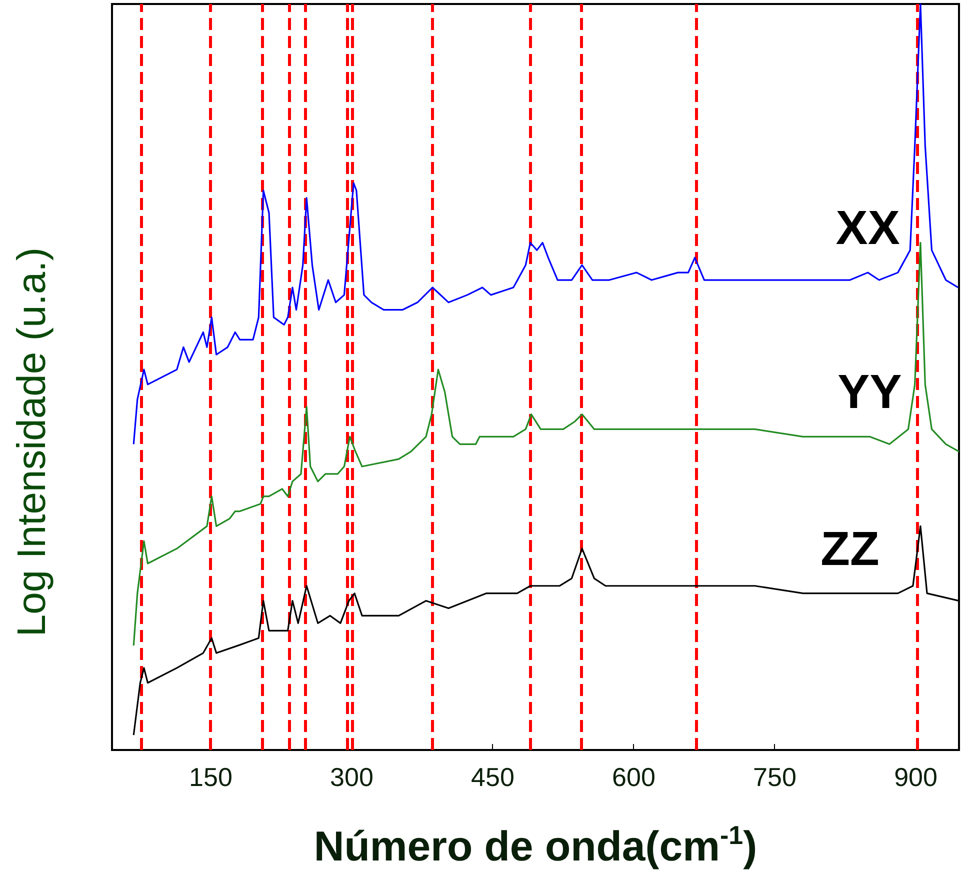  I want to click on x-tick-label: 150, so click(210, 777).